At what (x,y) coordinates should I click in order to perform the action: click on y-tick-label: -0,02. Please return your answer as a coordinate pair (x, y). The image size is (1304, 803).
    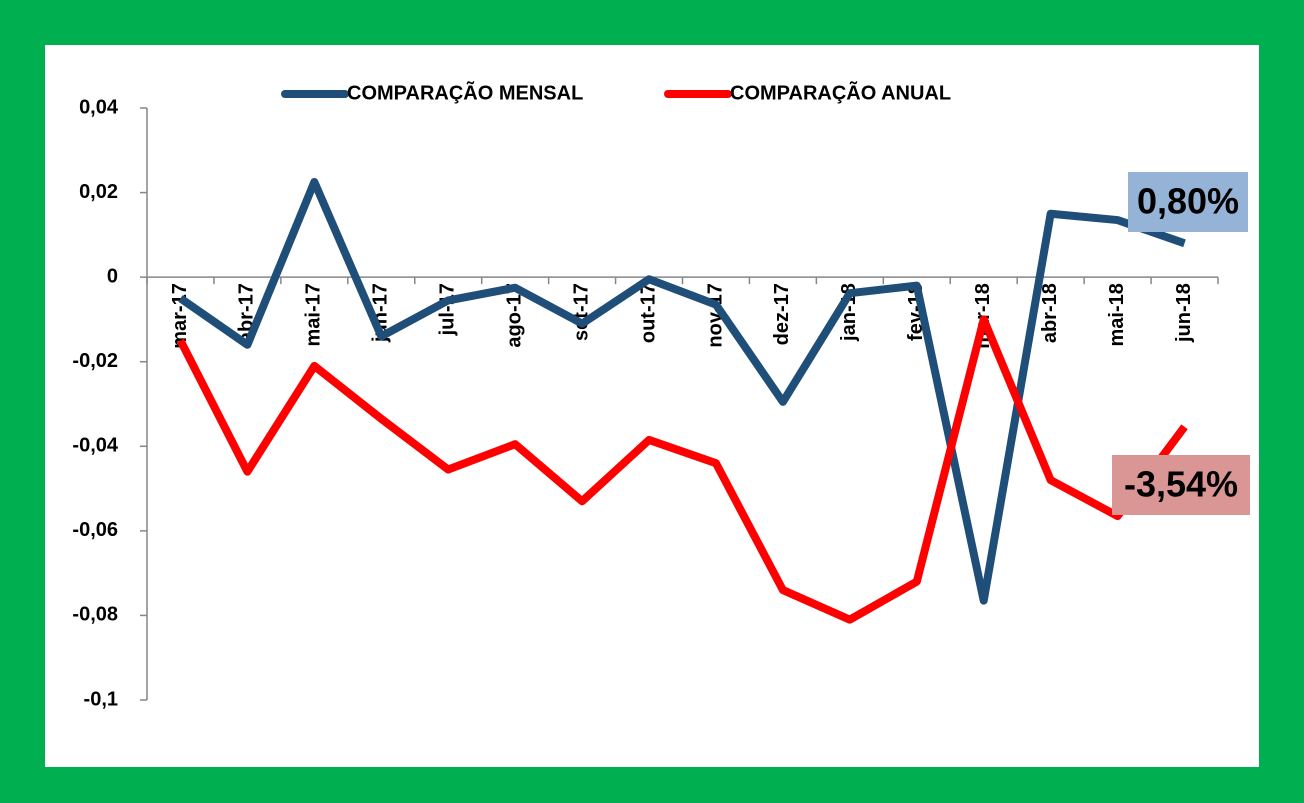
    Looking at the image, I should click on (95, 361).